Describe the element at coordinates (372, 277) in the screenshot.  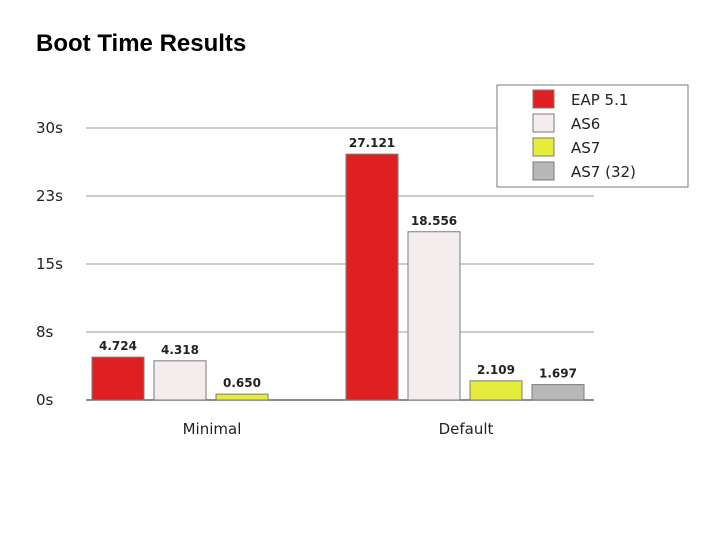
I see `bar-eap-5-1-default` at that location.